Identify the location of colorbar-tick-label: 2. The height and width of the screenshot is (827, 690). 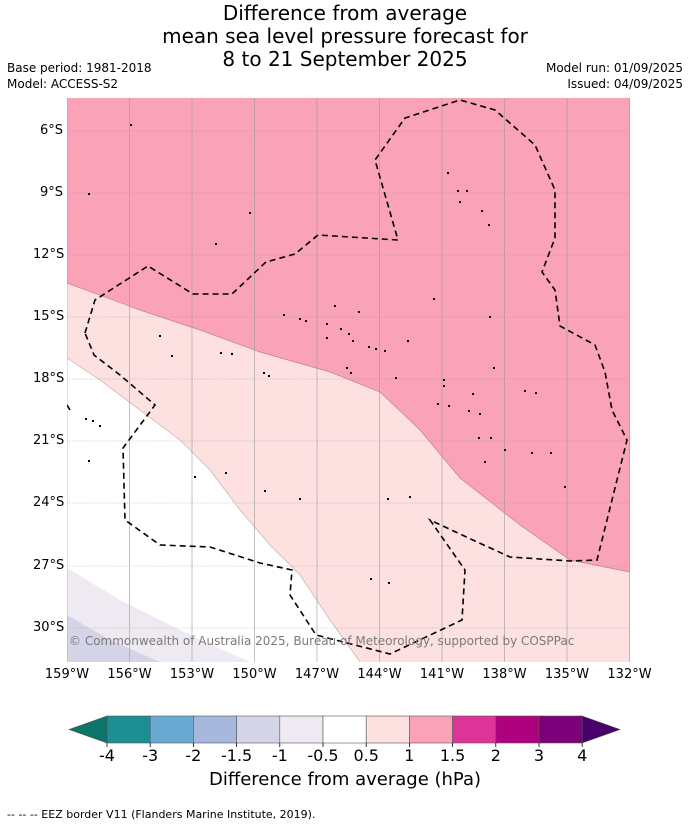
(495, 755).